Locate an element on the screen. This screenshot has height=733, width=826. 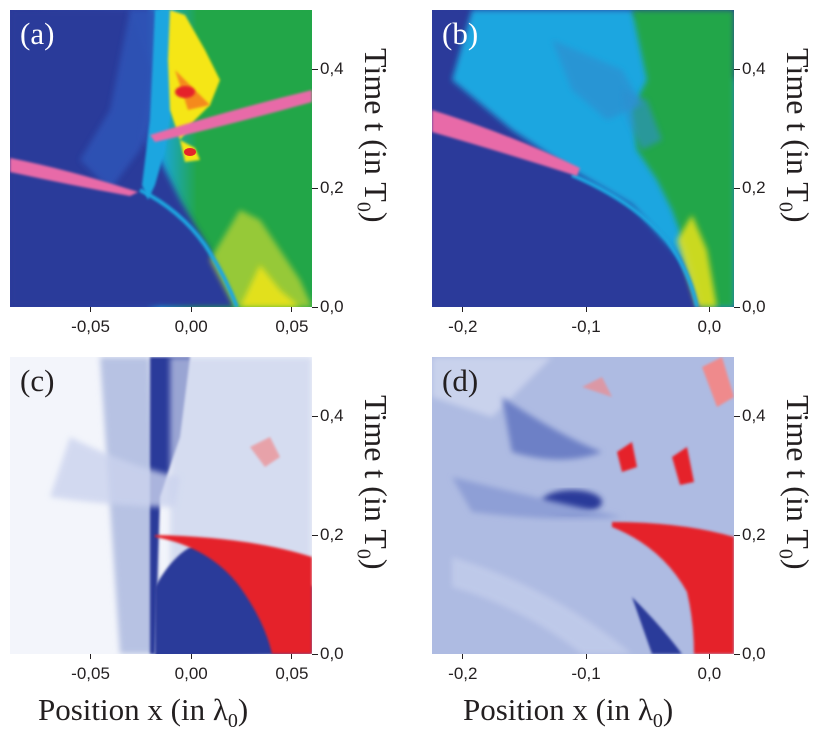
heatmap-d is located at coordinates (583, 505).